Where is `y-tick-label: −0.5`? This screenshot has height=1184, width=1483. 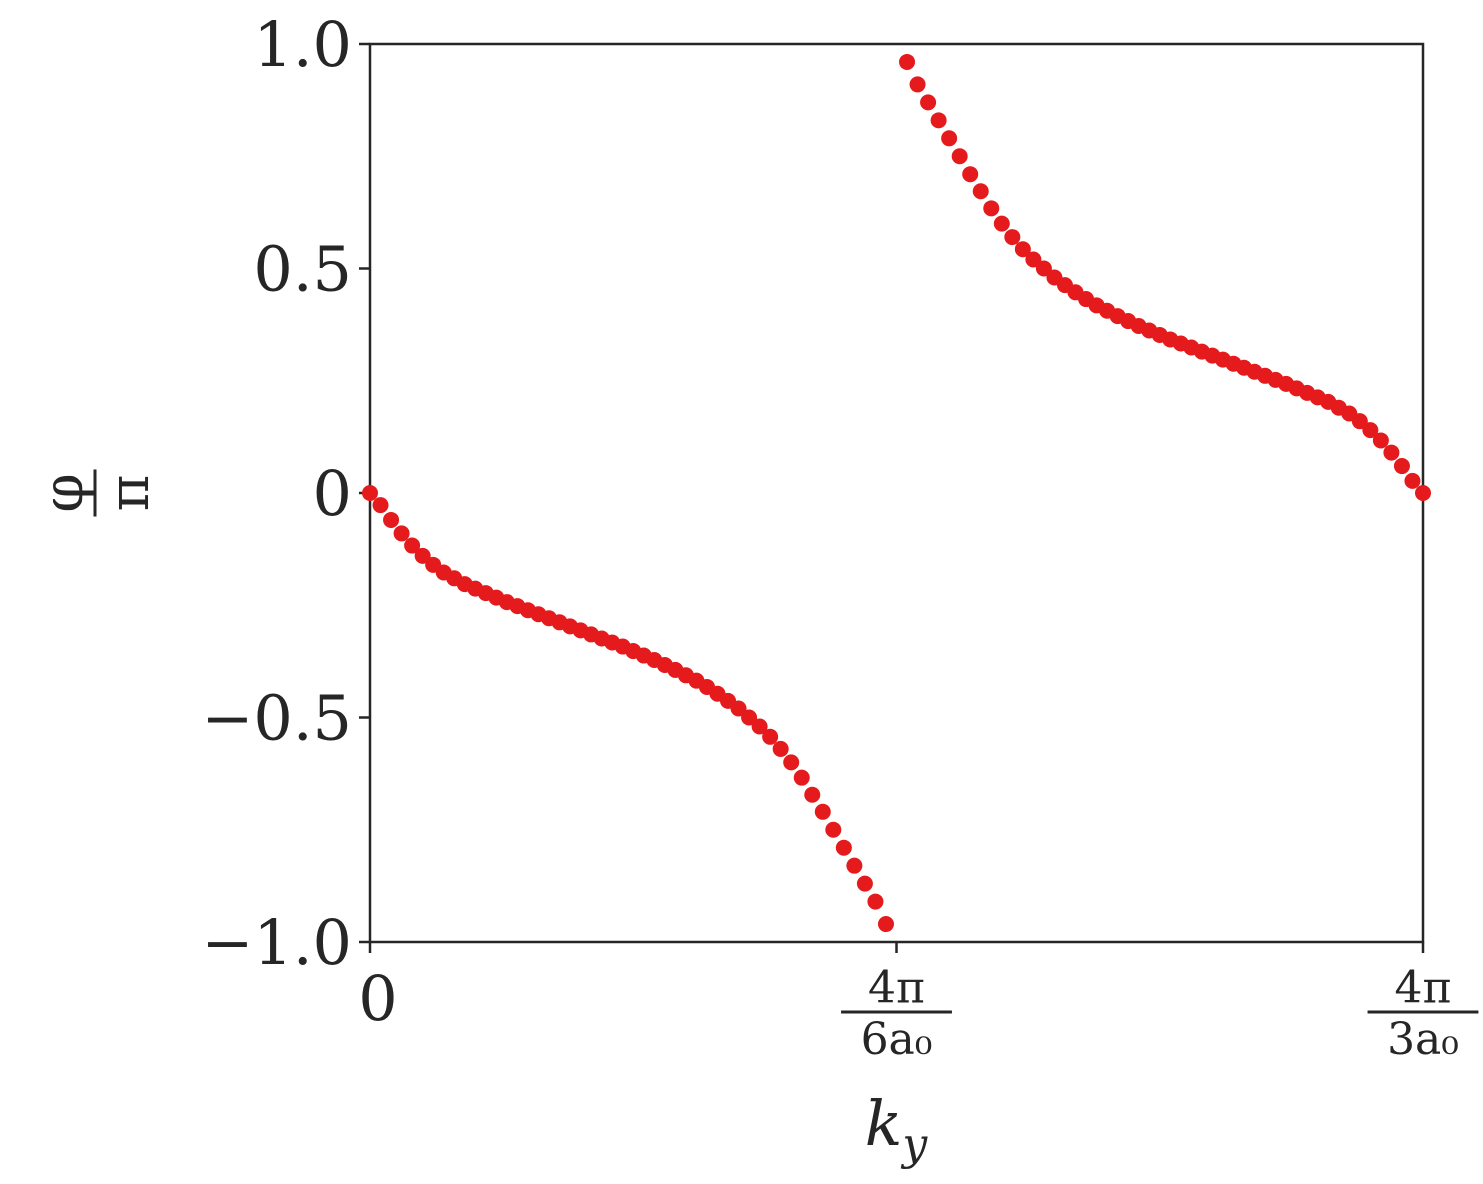 y-tick-label: −0.5 is located at coordinates (276, 718).